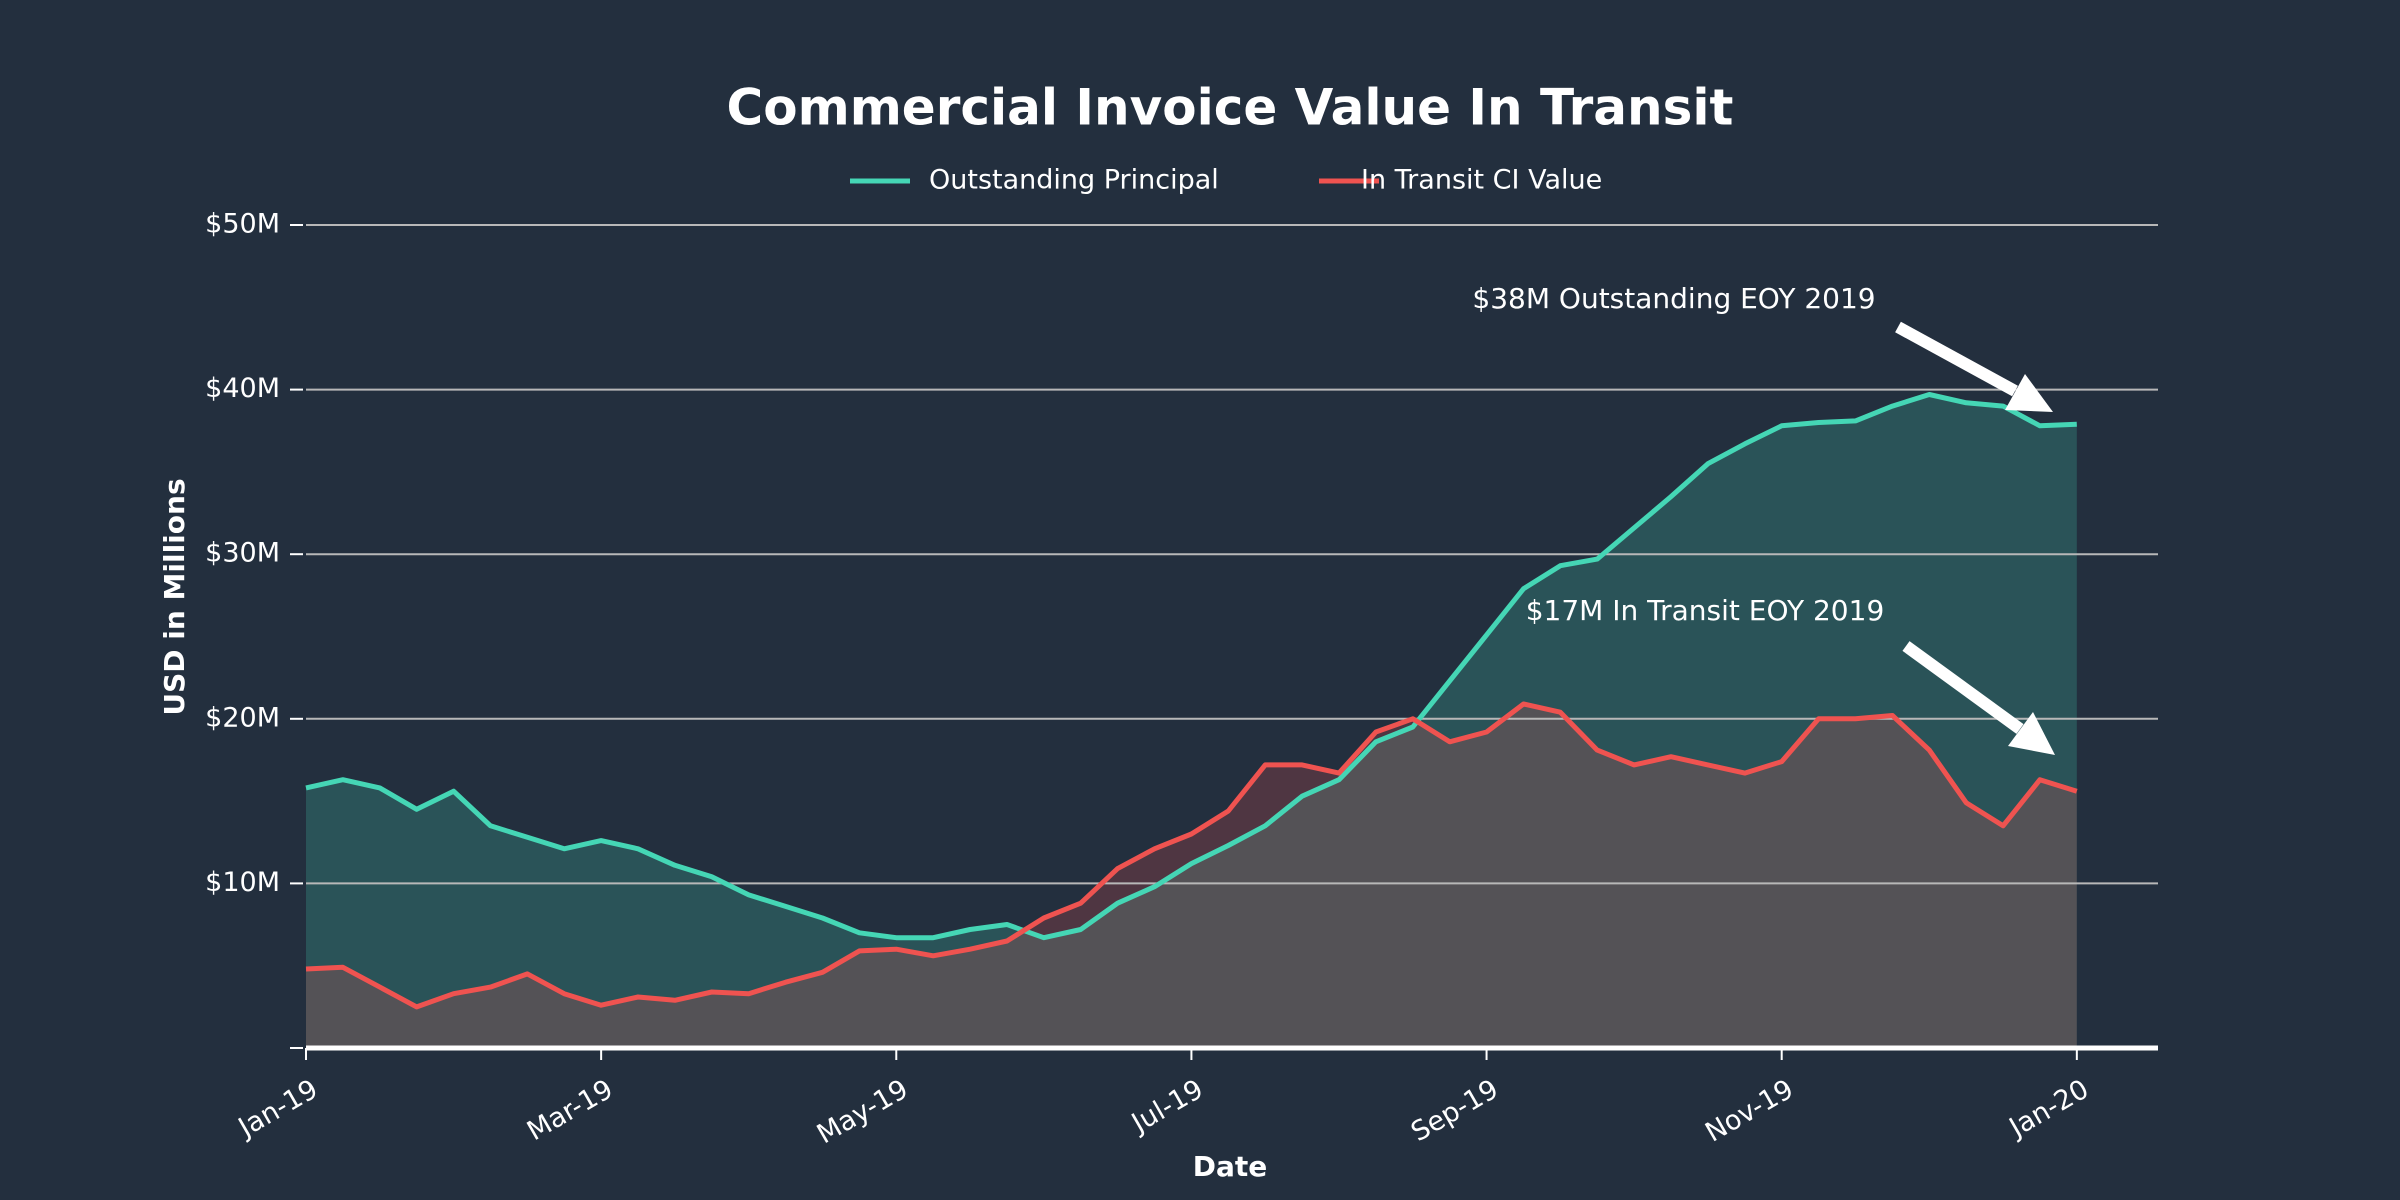 The height and width of the screenshot is (1200, 2400). What do you see at coordinates (242, 553) in the screenshot?
I see `y-tick-label: $30M` at bounding box center [242, 553].